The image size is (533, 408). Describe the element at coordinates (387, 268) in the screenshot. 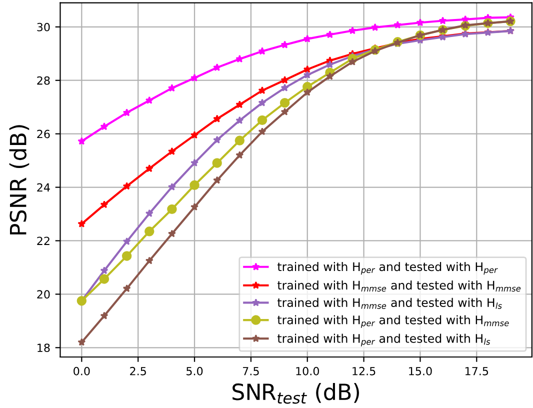

I see `legend-label: trained with H$_{per}$ and tested with H$_{per}$` at that location.